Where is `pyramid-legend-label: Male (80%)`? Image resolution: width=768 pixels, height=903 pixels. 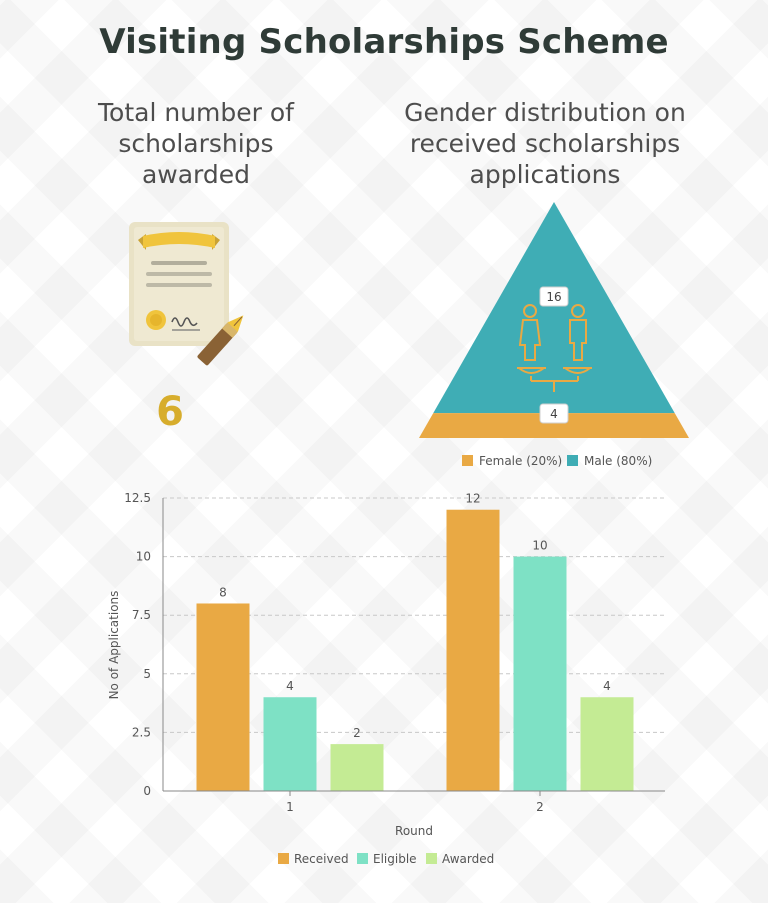
pyramid-legend-label: Male (80%) is located at coordinates (618, 461).